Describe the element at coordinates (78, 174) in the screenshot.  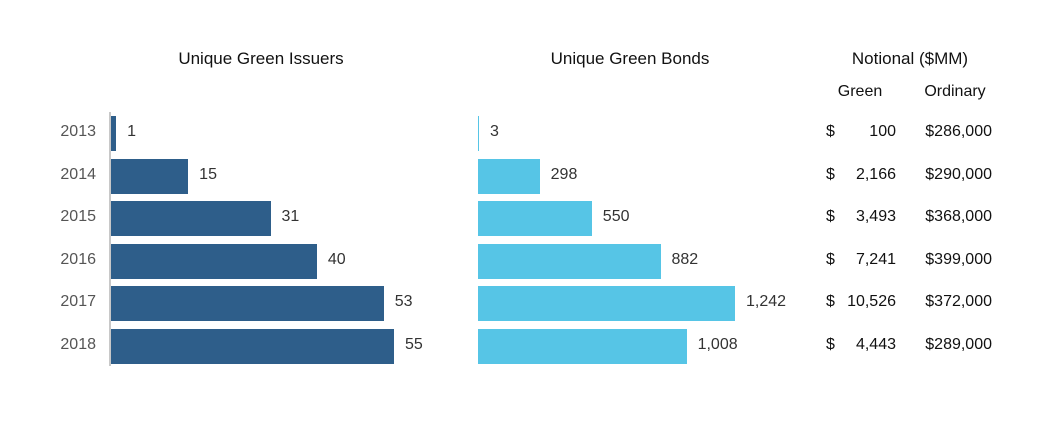
I see `year-label: 2014` at that location.